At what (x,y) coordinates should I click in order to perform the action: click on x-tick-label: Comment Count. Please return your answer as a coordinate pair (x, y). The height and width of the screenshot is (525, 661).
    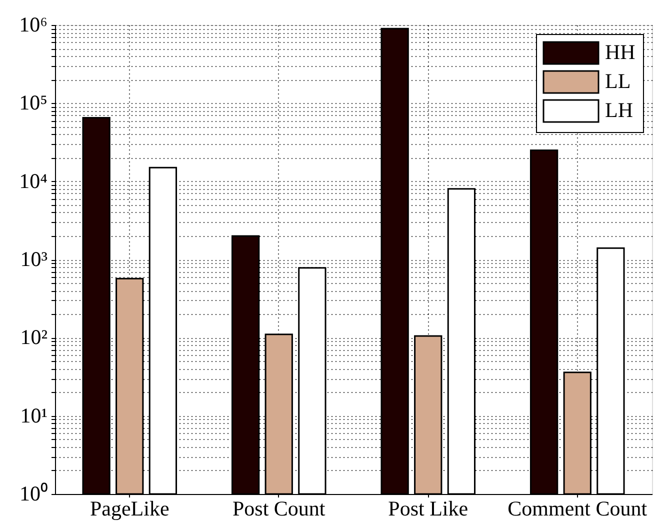
    Looking at the image, I should click on (578, 508).